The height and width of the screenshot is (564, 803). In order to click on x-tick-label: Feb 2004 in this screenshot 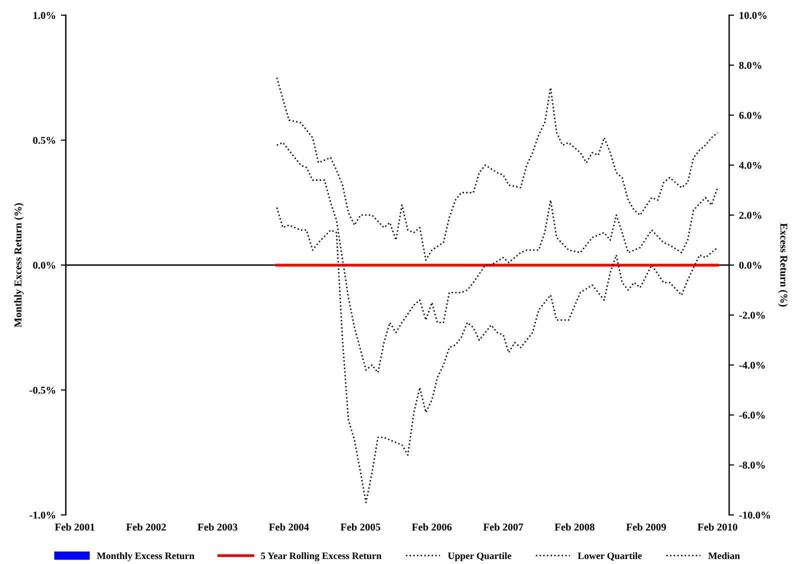, I will do `click(289, 527)`.